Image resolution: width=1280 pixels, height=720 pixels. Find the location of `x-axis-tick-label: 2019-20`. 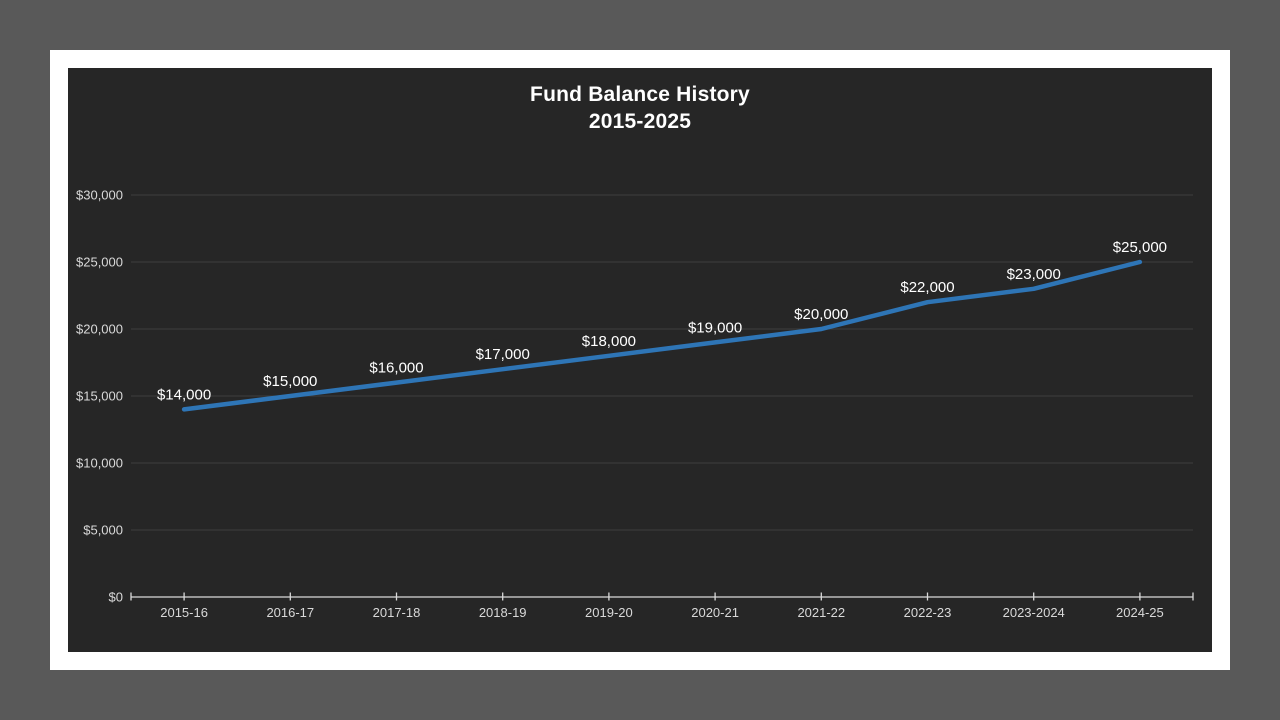

x-axis-tick-label: 2019-20 is located at coordinates (609, 612).